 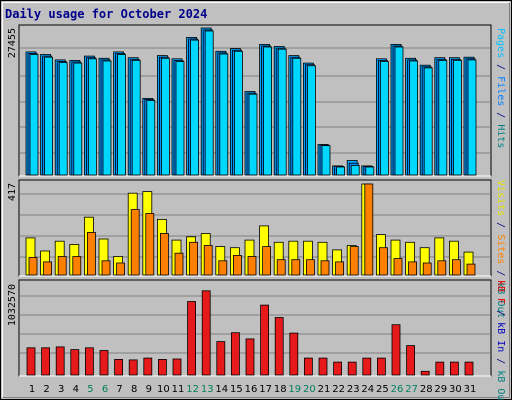 What do you see at coordinates (440, 389) in the screenshot?
I see `day-label-29: 29` at bounding box center [440, 389].